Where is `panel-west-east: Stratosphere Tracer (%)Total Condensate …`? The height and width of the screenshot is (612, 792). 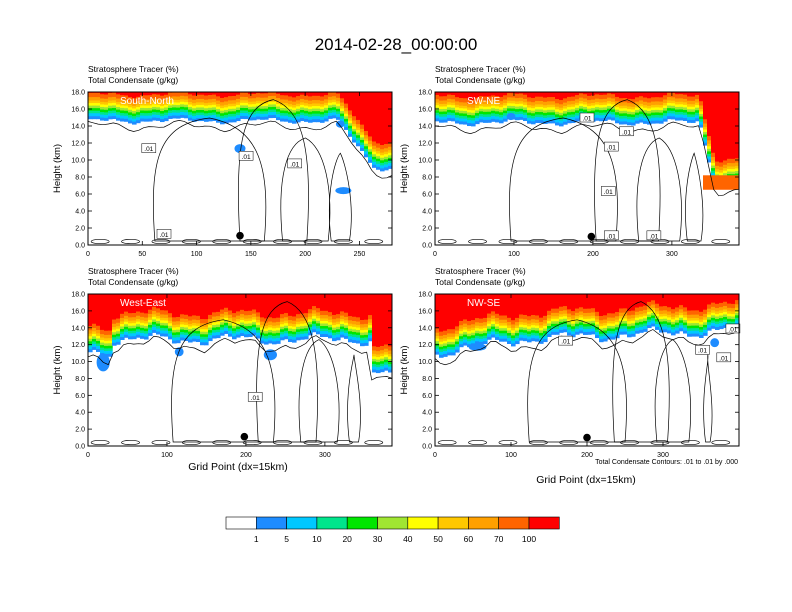
panel-west-east: Stratosphere Tracer (%)Total Condensate … is located at coordinates (222, 362).